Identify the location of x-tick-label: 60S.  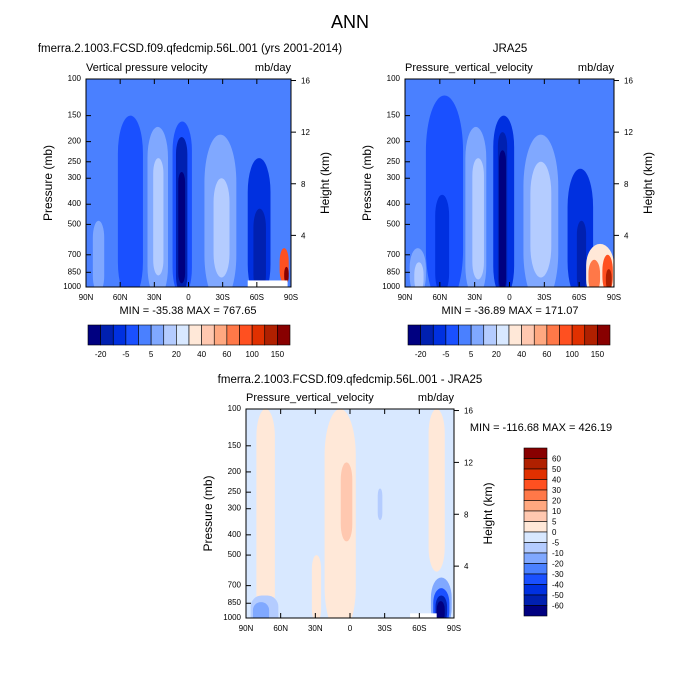
(419, 628).